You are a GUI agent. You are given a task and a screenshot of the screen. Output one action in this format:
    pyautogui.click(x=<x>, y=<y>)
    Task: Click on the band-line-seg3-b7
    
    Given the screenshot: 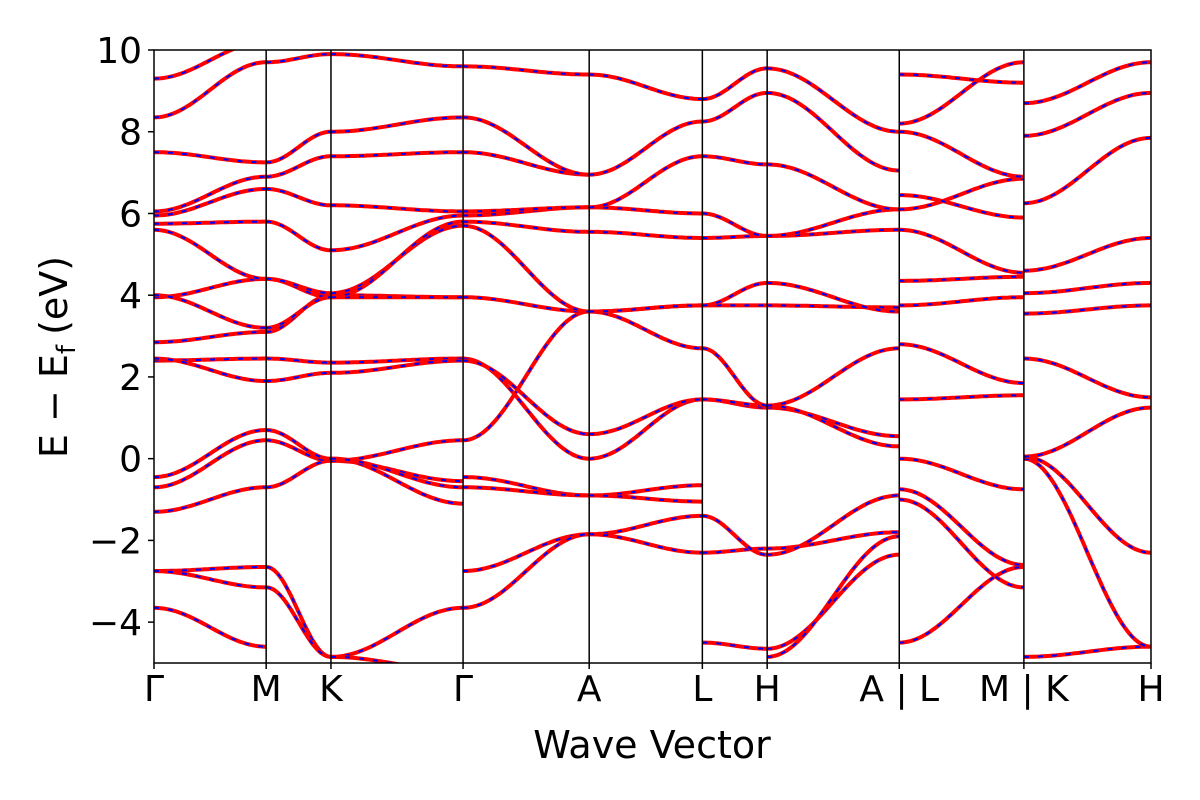 What is the action you would take?
    pyautogui.click(x=526, y=304)
    